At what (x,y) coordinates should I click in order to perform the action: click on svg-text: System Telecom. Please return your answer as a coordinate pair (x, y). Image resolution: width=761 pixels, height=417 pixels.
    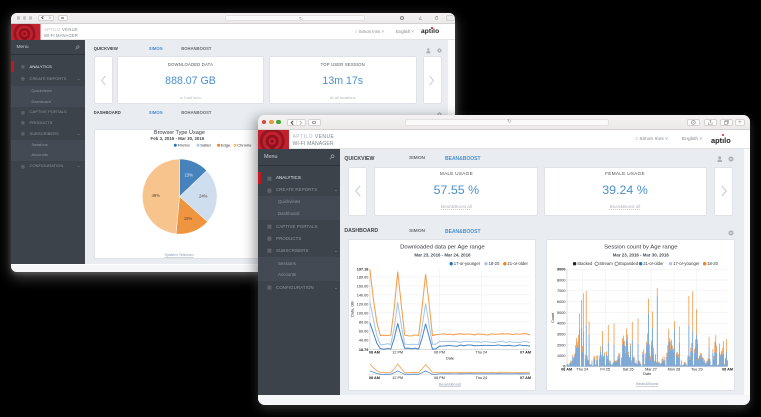
    Looking at the image, I should click on (179, 255).